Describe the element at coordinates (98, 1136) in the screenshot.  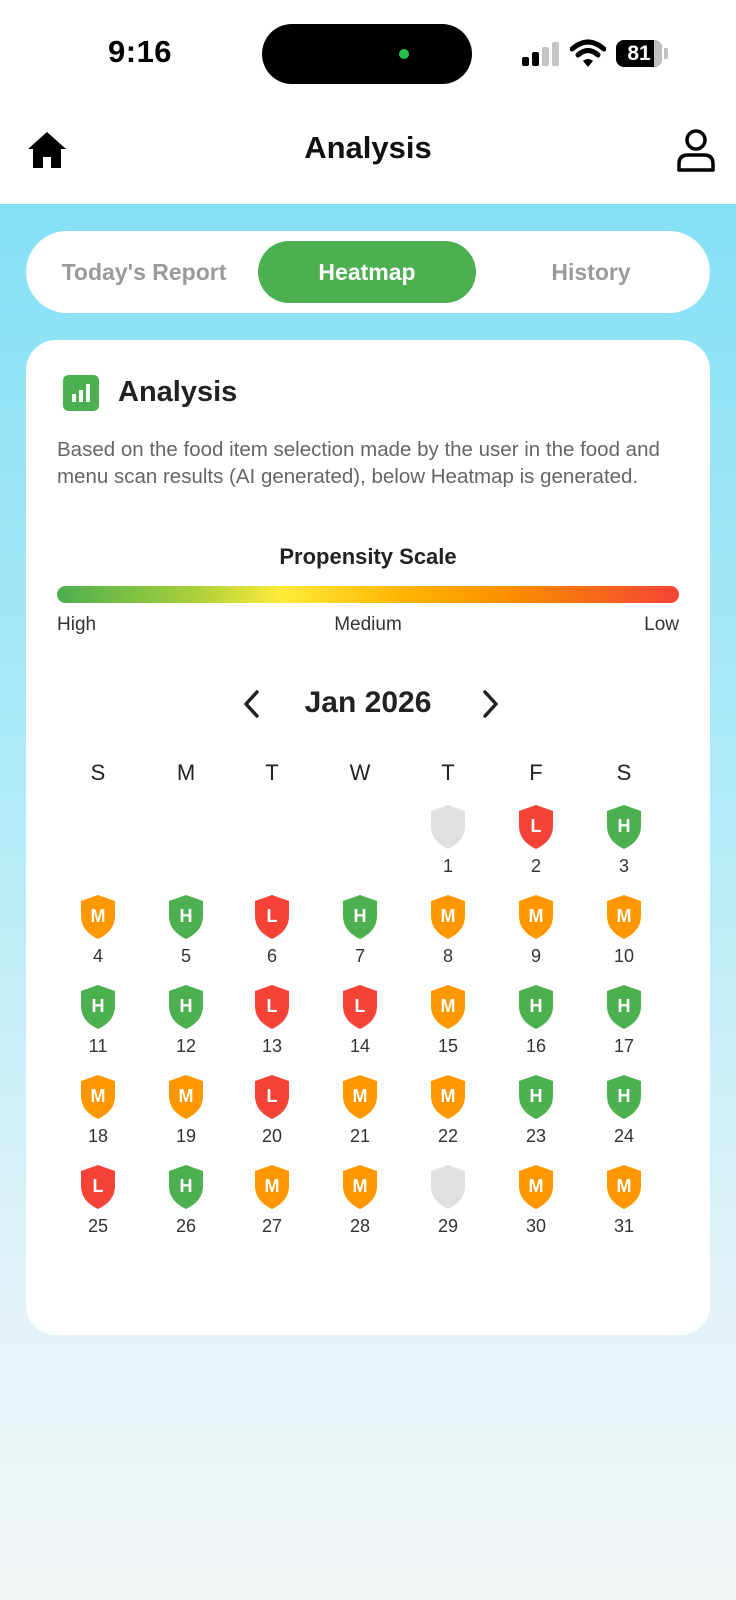
I see `day-number: 18` at that location.